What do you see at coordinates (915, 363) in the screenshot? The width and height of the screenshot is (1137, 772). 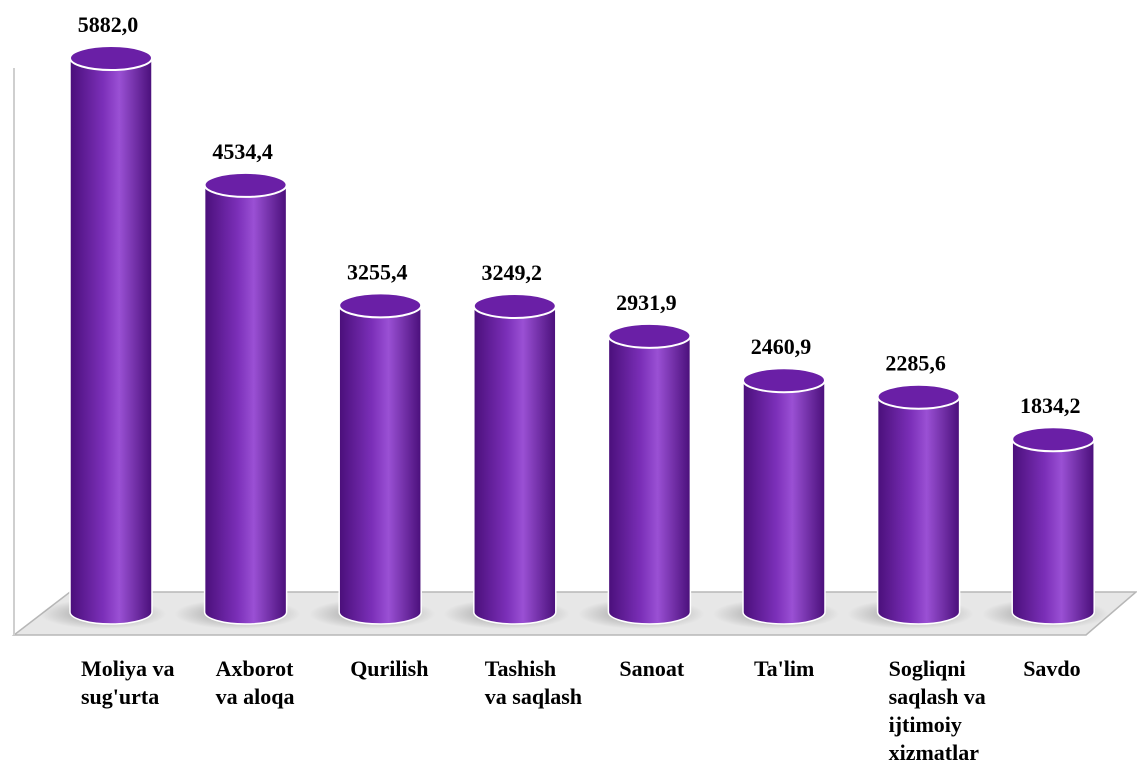 I see `data-label: 2285,6` at bounding box center [915, 363].